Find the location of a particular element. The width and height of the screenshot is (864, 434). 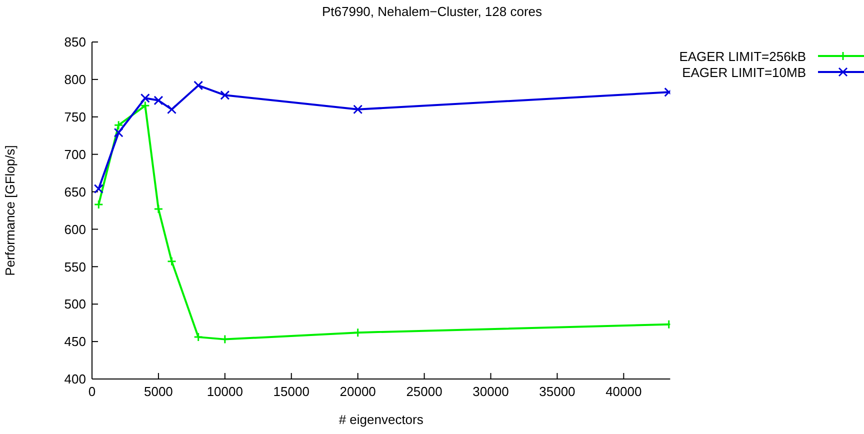

x-tick-label: 35000 is located at coordinates (557, 392).